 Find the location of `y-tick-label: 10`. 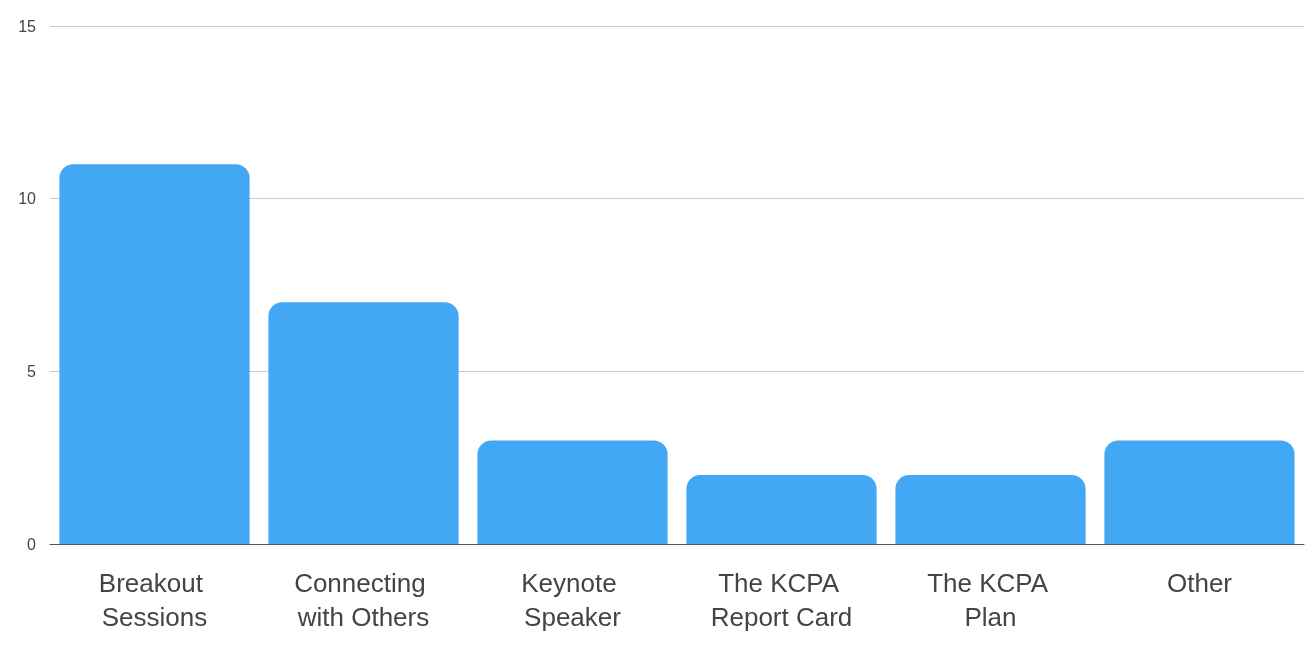

y-tick-label: 10 is located at coordinates (27, 199).